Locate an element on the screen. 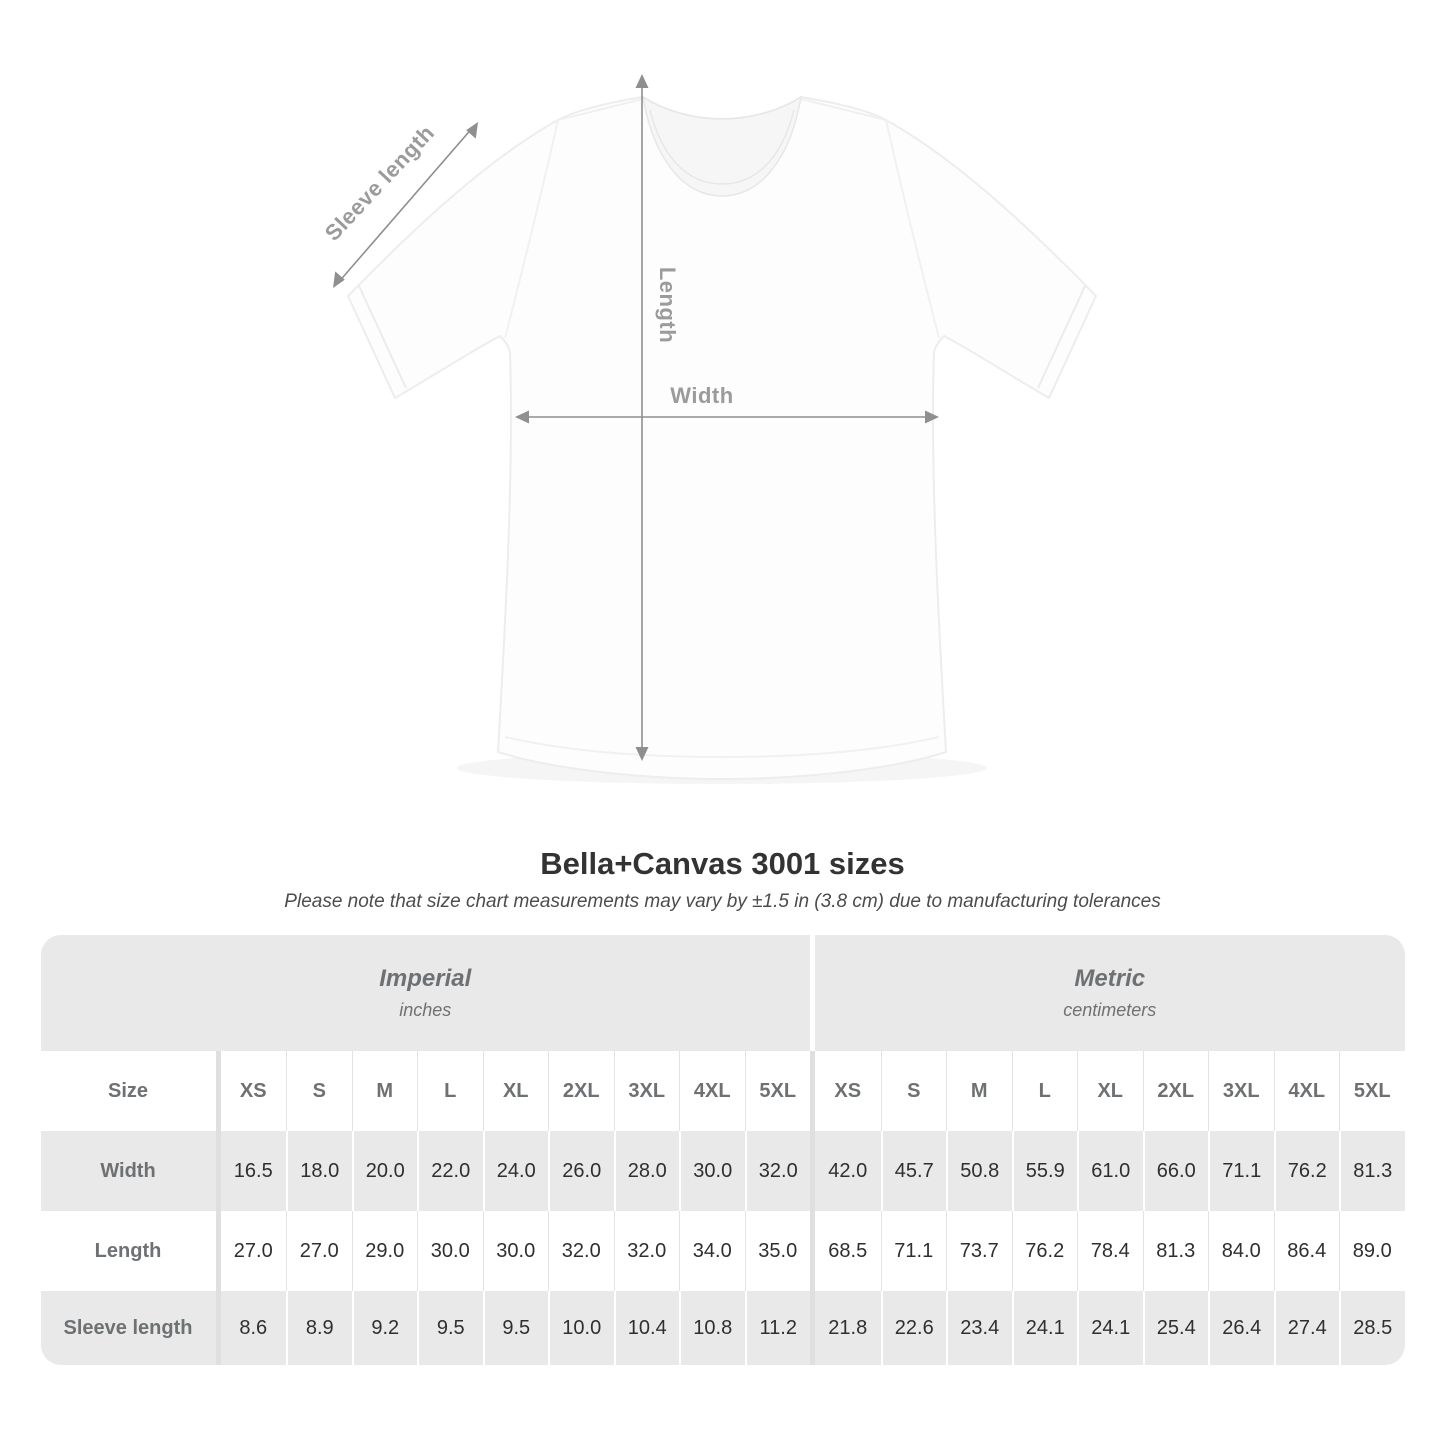  measurement-value: 28.5 is located at coordinates (1372, 1328).